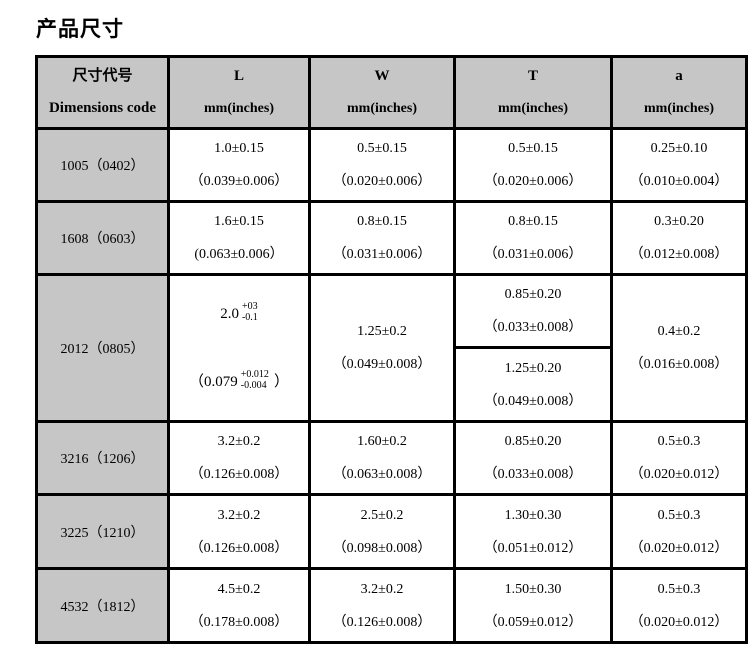  I want to click on value-inches-close: ）, so click(281, 381).